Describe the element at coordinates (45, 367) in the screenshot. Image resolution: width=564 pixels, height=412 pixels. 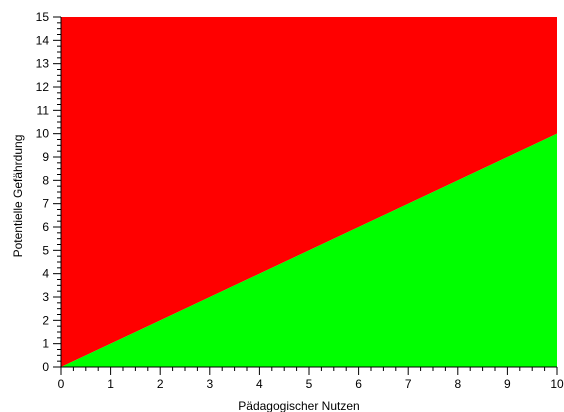
I see `y-tick-label: 0` at that location.